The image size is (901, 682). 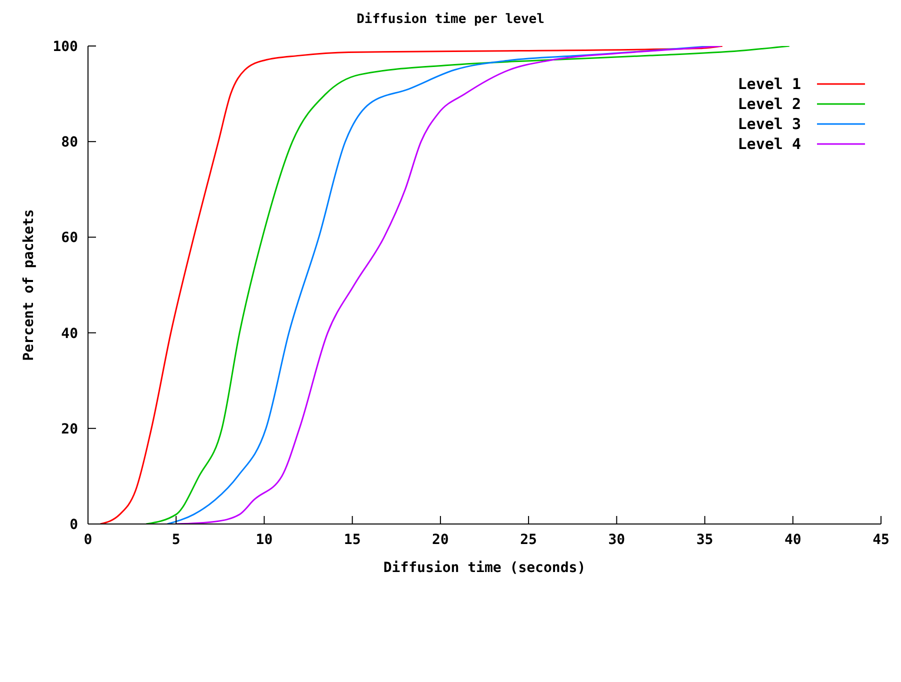 What do you see at coordinates (793, 540) in the screenshot?
I see `x-tick-label: 40` at bounding box center [793, 540].